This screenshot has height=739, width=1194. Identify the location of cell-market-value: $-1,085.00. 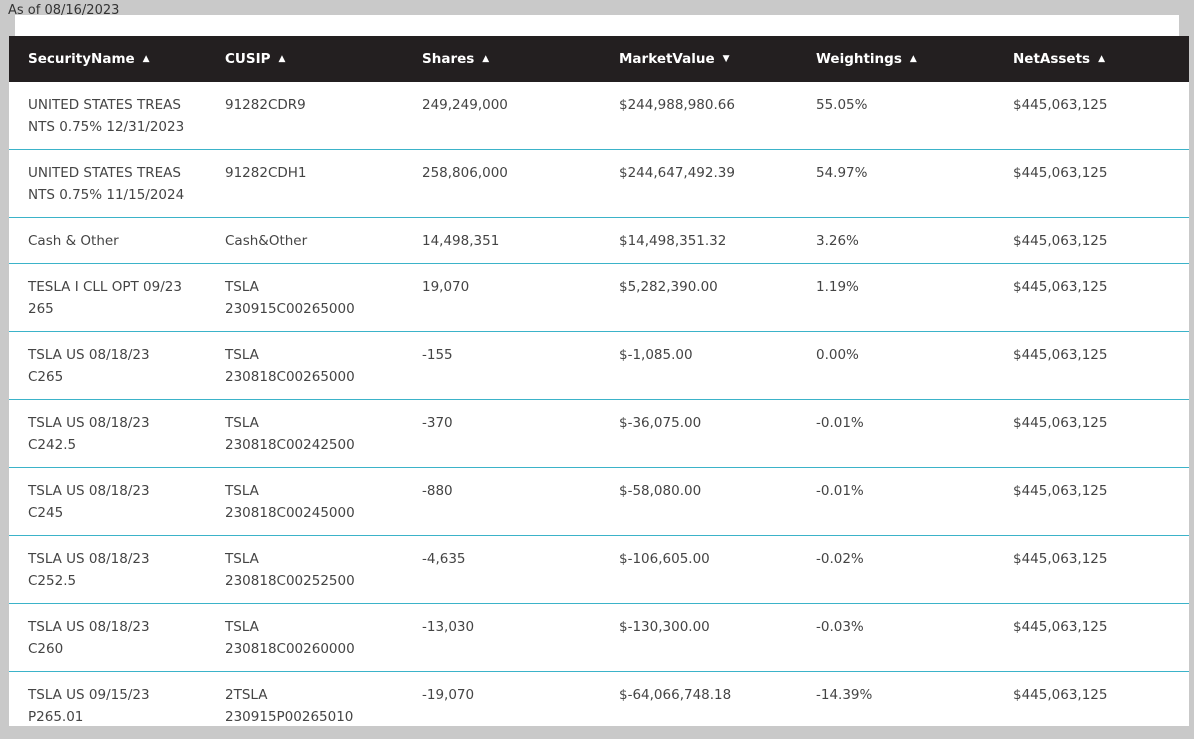
(656, 355).